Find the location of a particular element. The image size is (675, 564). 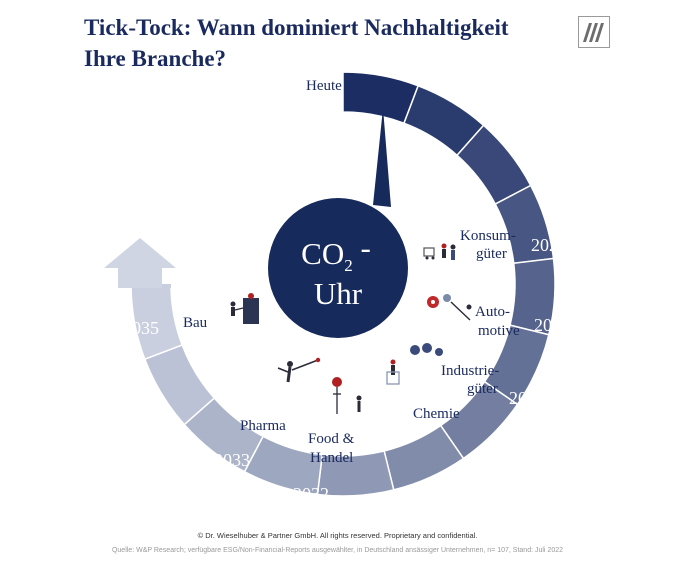

industry-chemie: Chemie is located at coordinates (436, 414).